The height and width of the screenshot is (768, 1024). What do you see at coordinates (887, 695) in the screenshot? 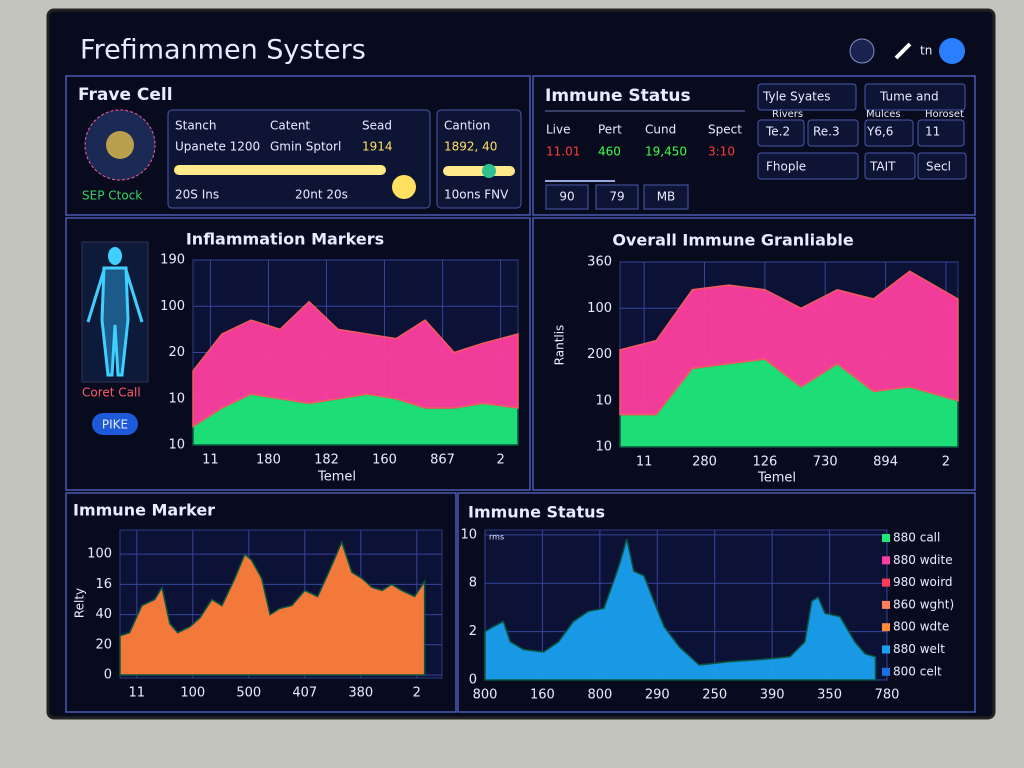
I see `x-tick-label: 780` at bounding box center [887, 695].